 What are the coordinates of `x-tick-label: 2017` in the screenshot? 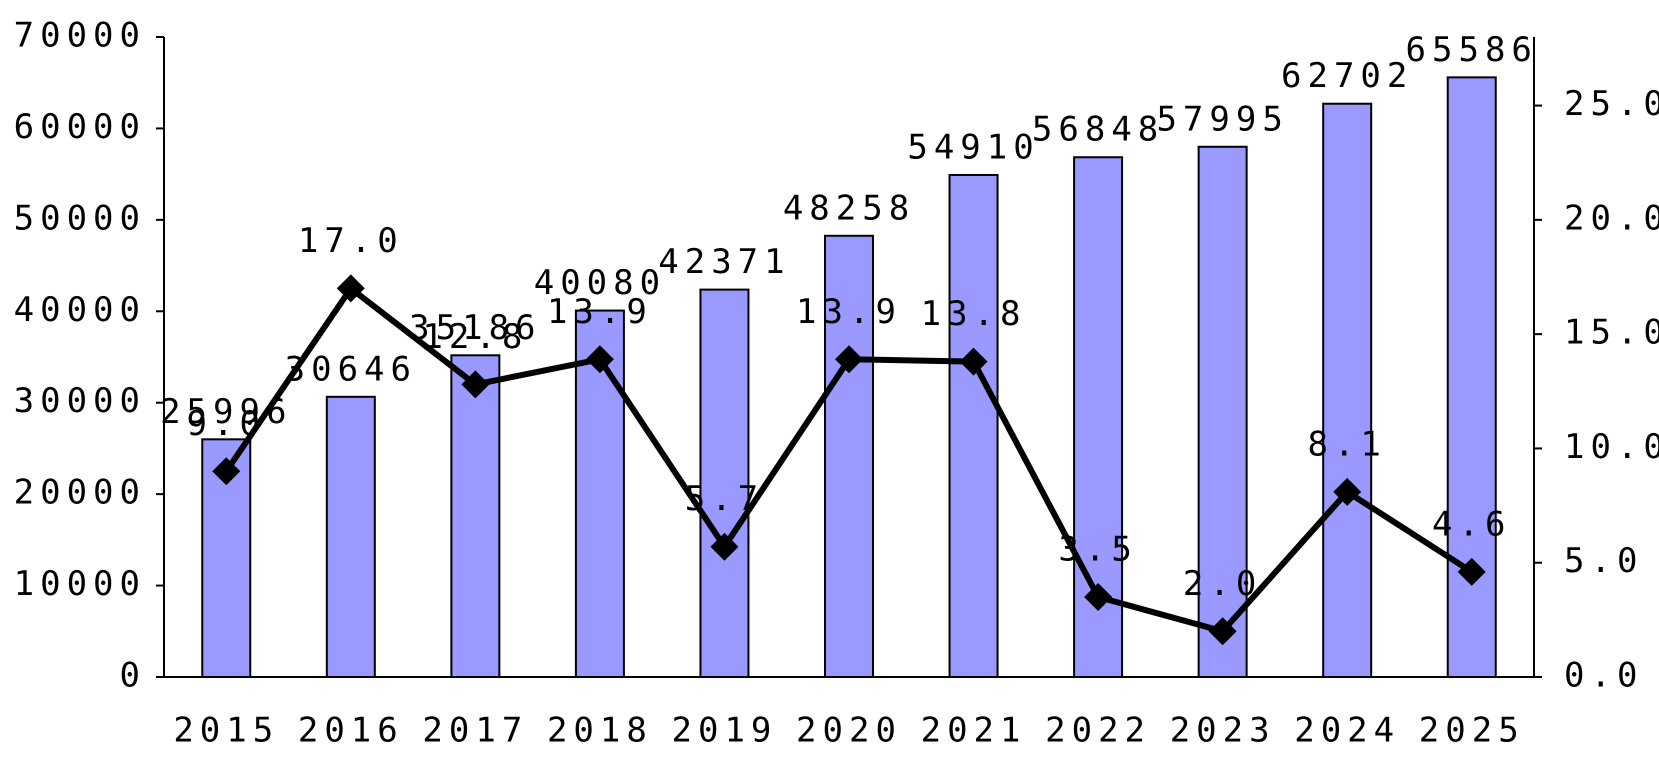 It's located at (475, 731).